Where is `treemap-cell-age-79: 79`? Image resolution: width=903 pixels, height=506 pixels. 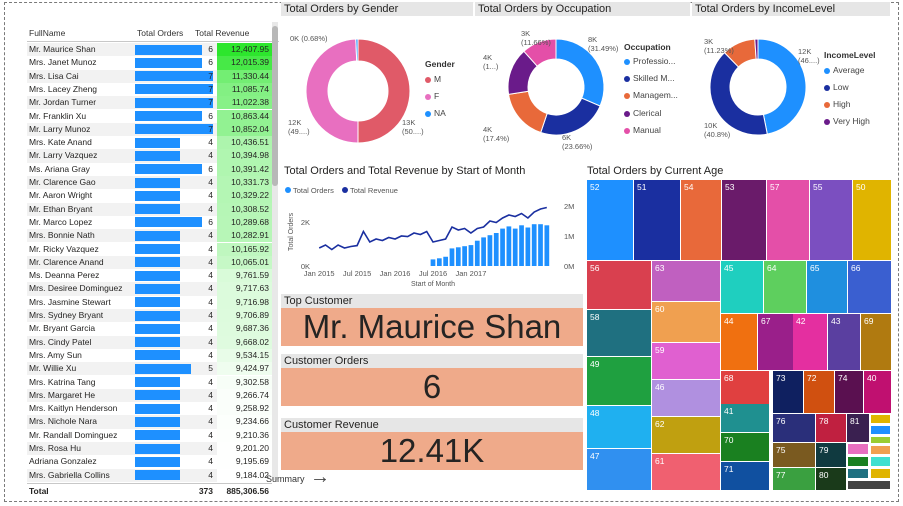
treemap-cell-age-79: 79 is located at coordinates (831, 455).